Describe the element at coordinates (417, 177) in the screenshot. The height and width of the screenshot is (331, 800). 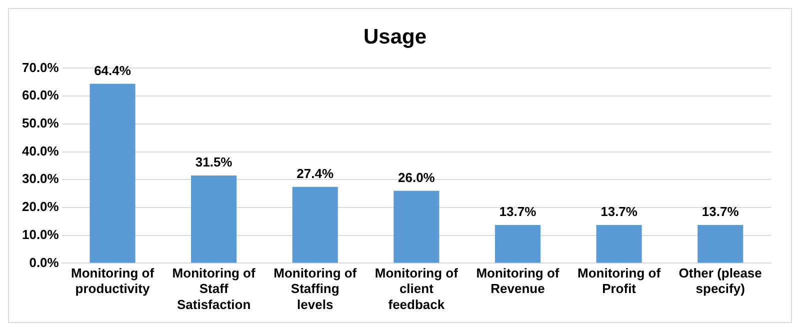
I see `data-label: 26.0%` at that location.